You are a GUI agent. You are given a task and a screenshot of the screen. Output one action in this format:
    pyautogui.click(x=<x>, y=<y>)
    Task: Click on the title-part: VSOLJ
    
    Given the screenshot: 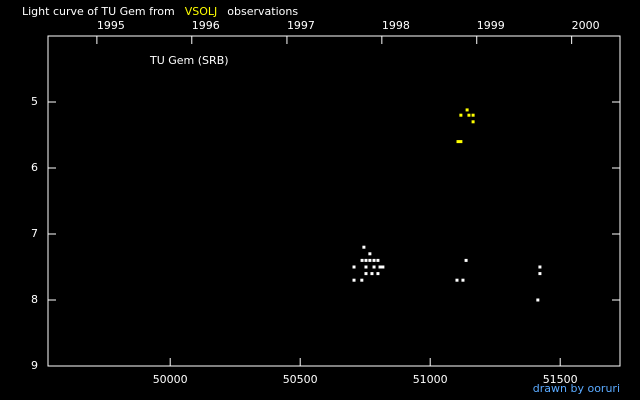 What is the action you would take?
    pyautogui.click(x=201, y=11)
    